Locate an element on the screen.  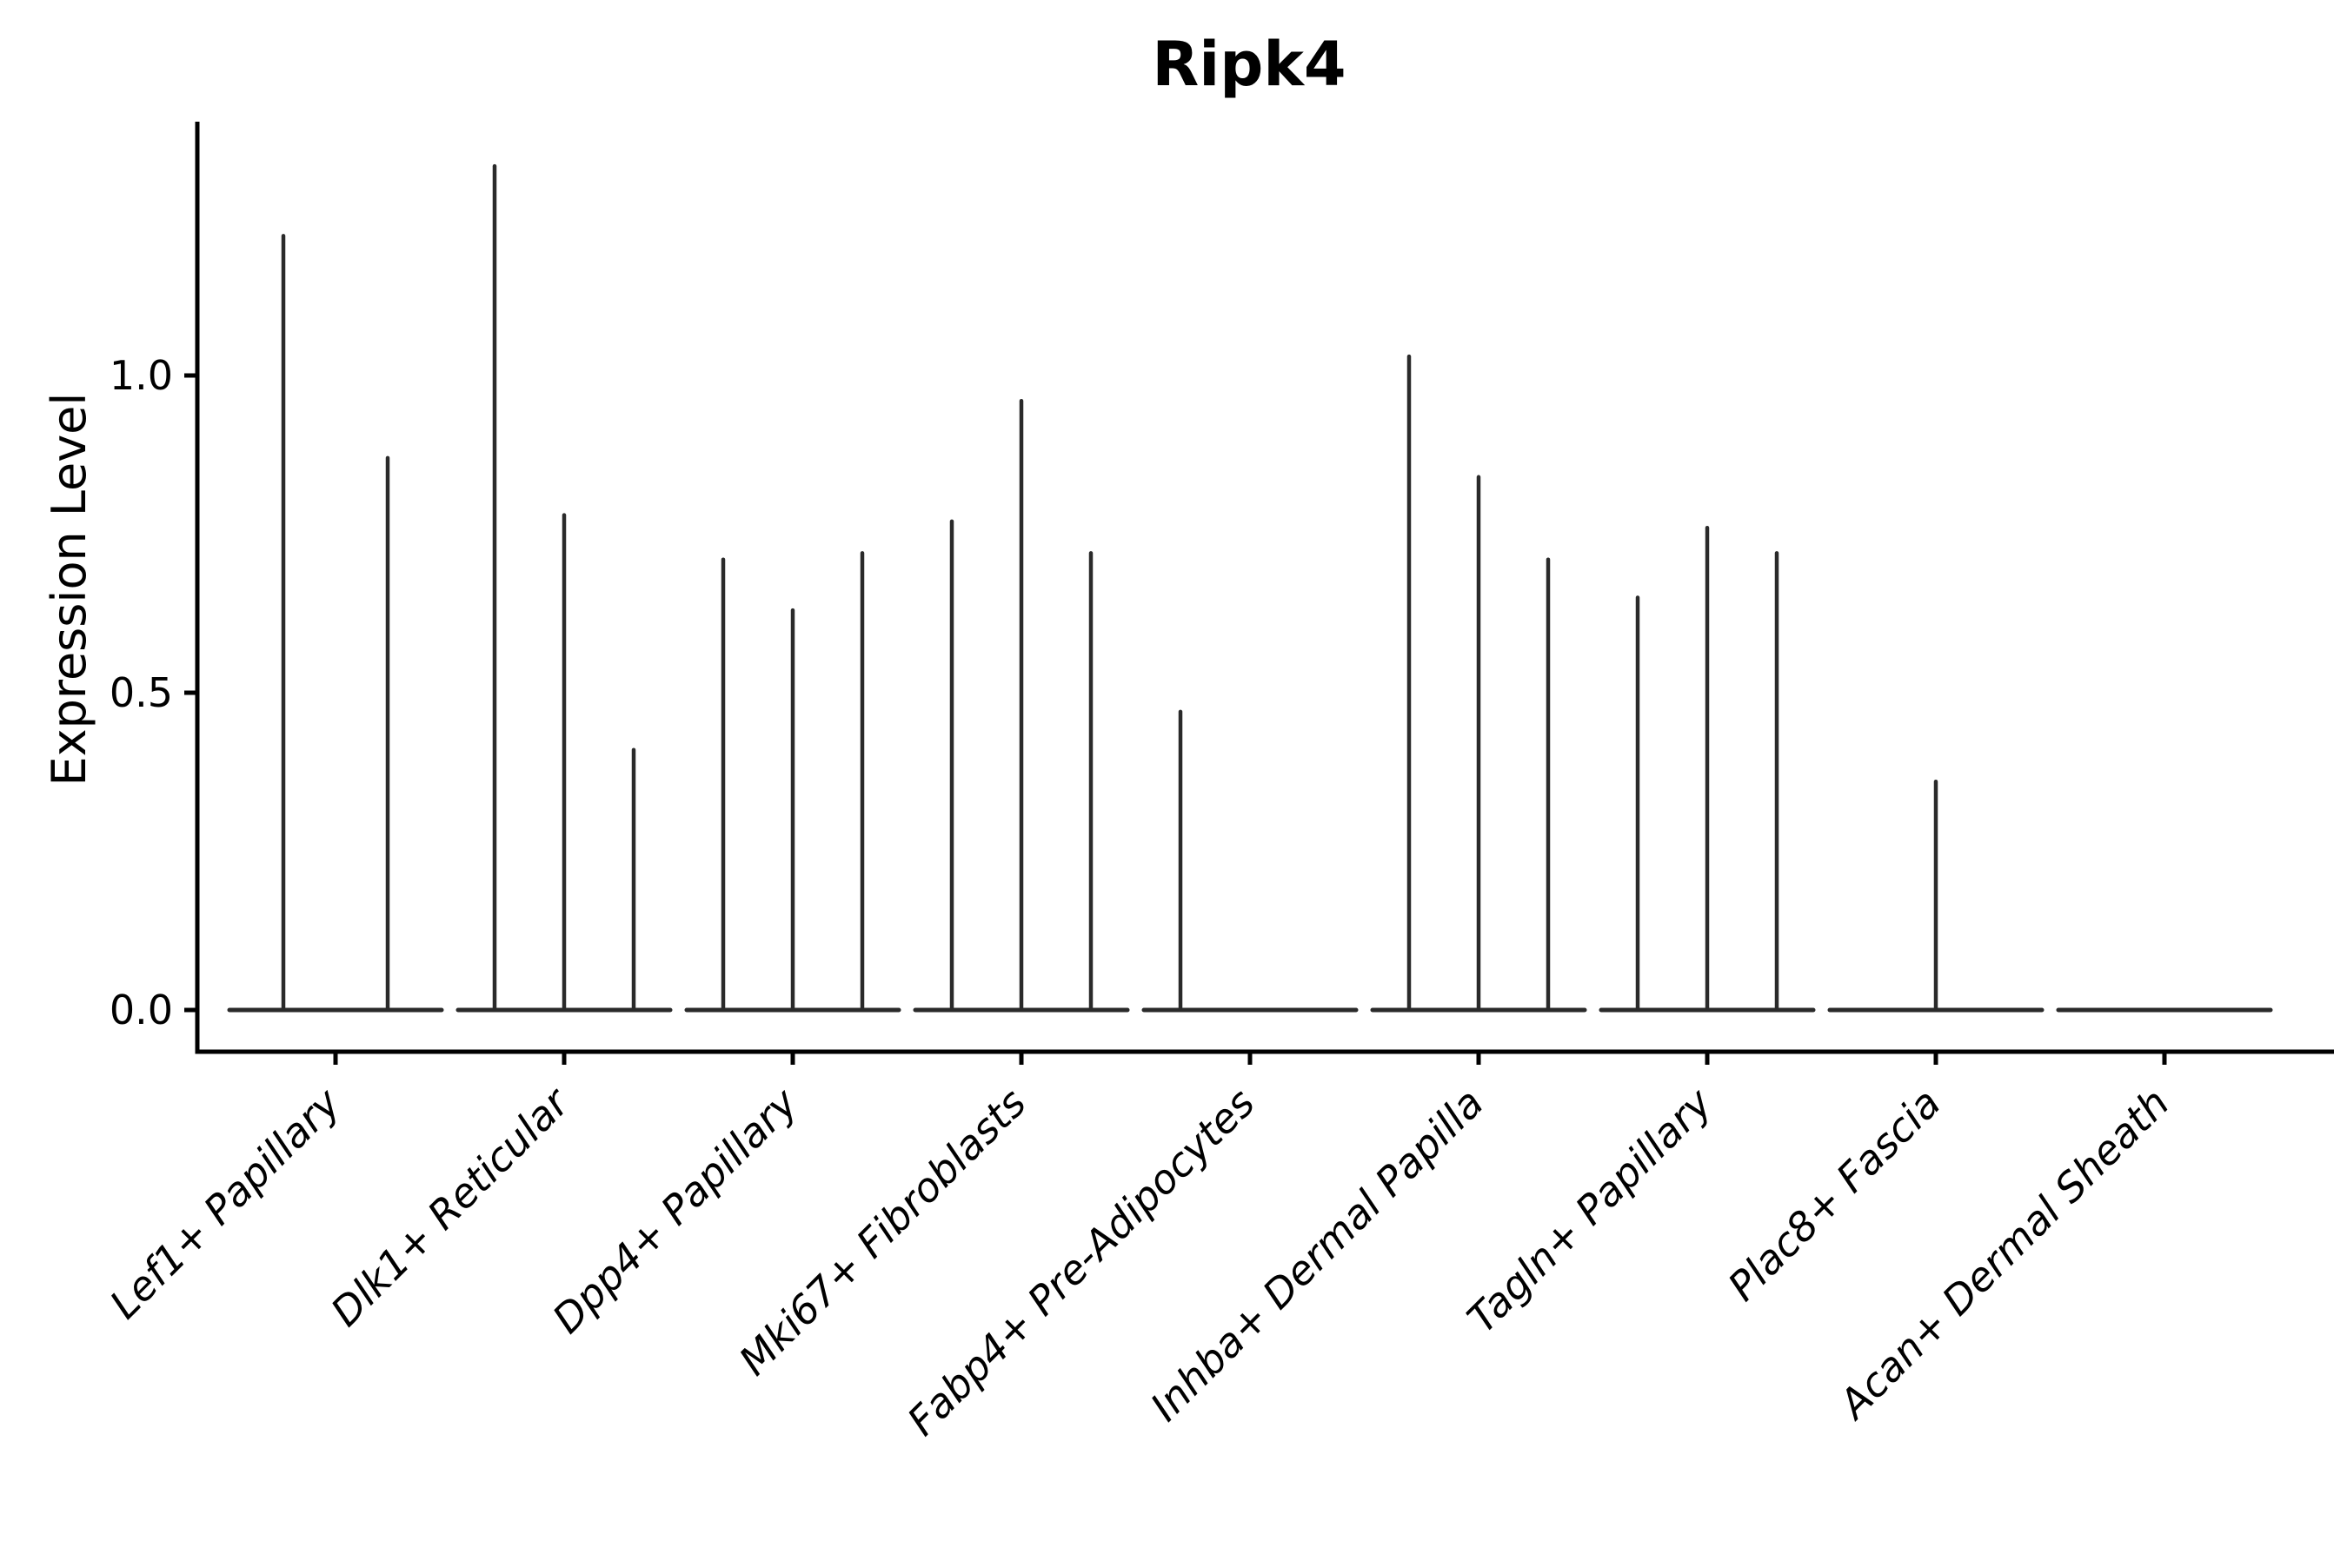
y-tick-label: 0.5 is located at coordinates (141, 692).